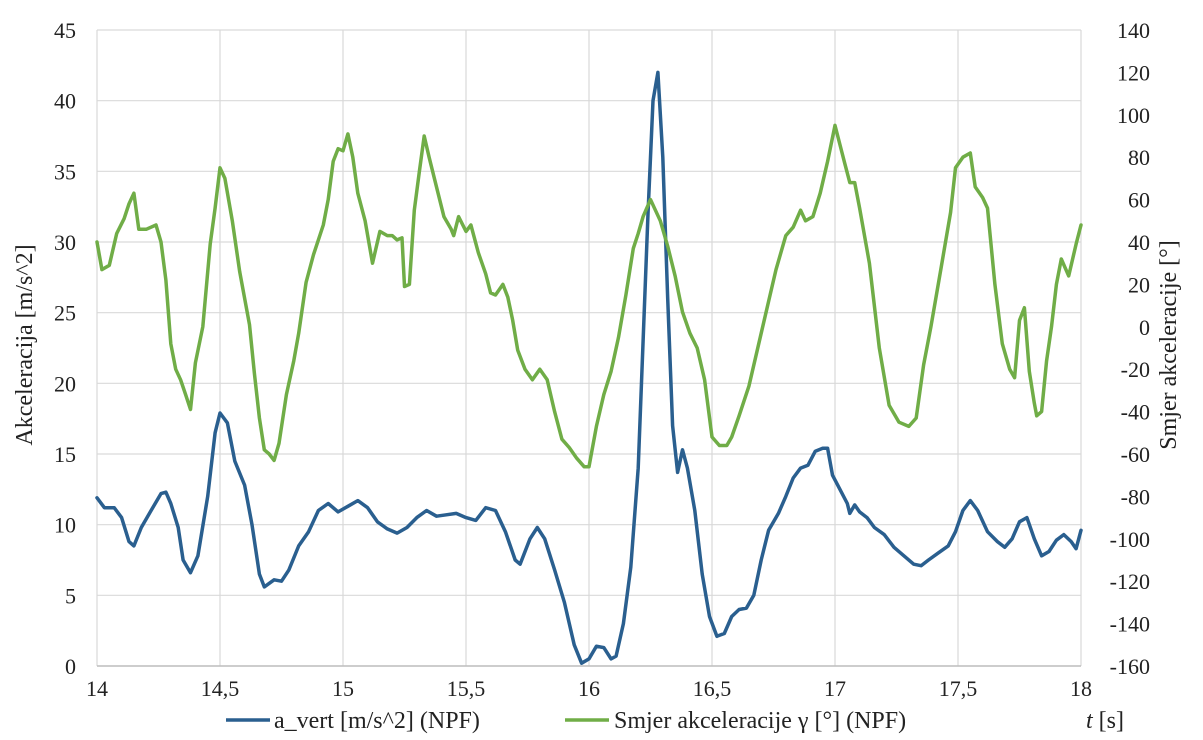 The width and height of the screenshot is (1203, 740). What do you see at coordinates (958, 688) in the screenshot?
I see `x-tick-label: 17,5` at bounding box center [958, 688].